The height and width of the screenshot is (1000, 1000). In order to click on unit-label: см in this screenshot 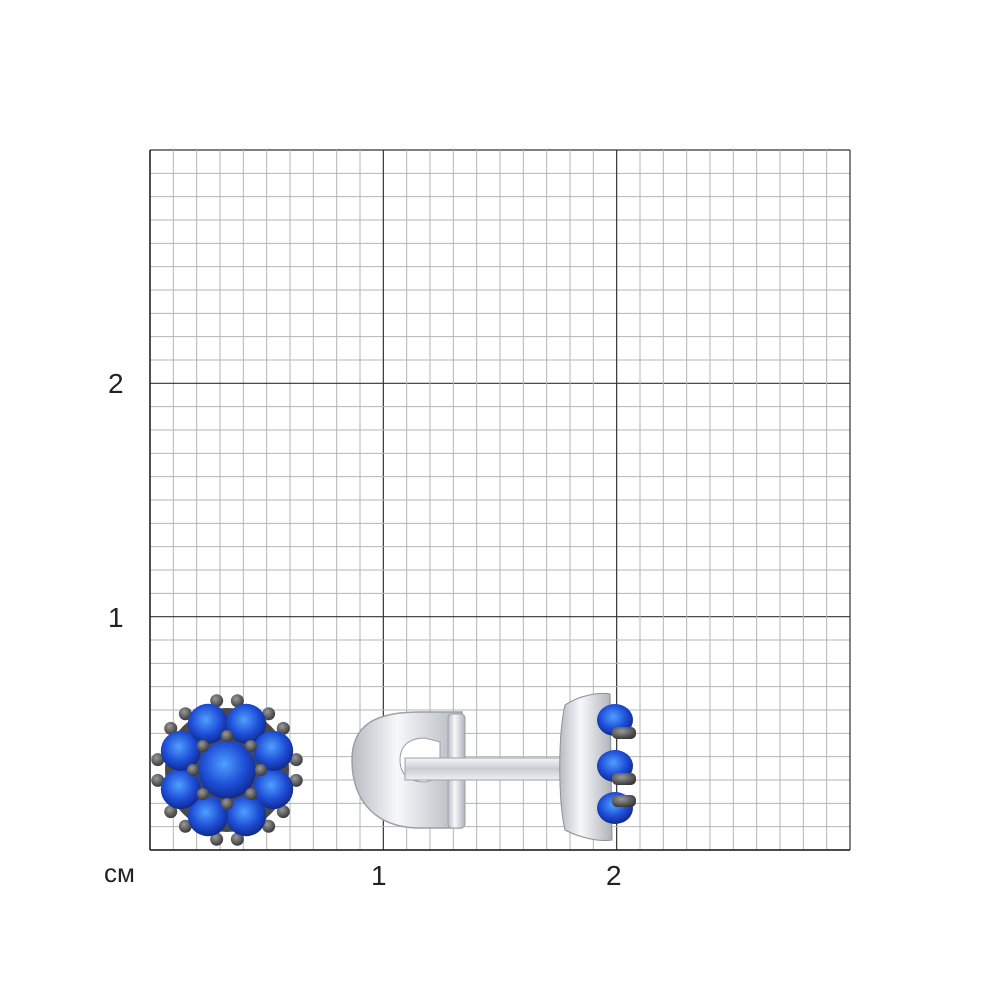, I will do `click(119, 873)`.